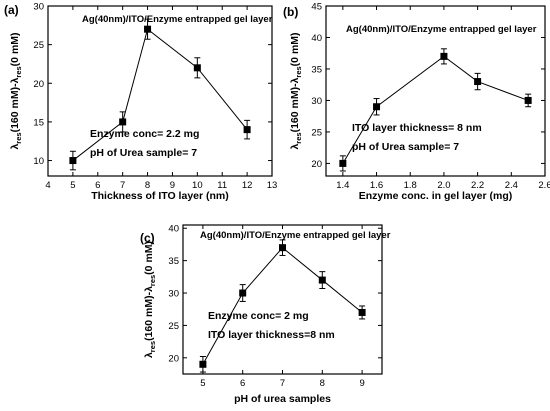 This screenshot has height=411, width=550. Describe the element at coordinates (316, 7) in the screenshot. I see `y-tick-label: 45` at that location.